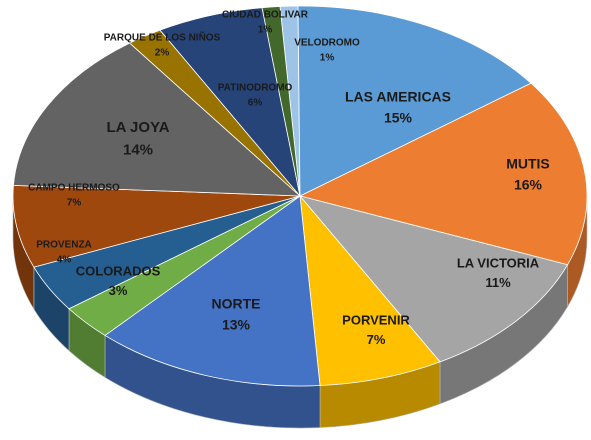  Describe the element at coordinates (74, 188) in the screenshot. I see `slice-label: CAMPO HERMOSO` at that location.